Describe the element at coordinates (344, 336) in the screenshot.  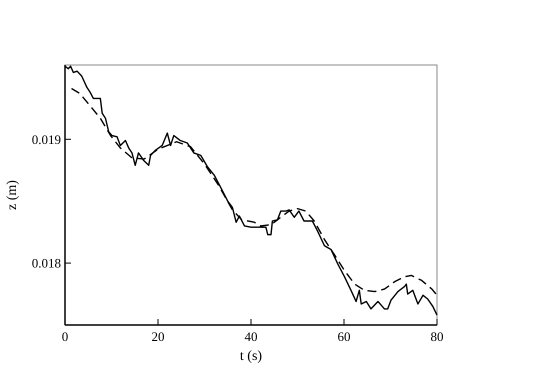
I see `x-tick-label: 60` at that location.